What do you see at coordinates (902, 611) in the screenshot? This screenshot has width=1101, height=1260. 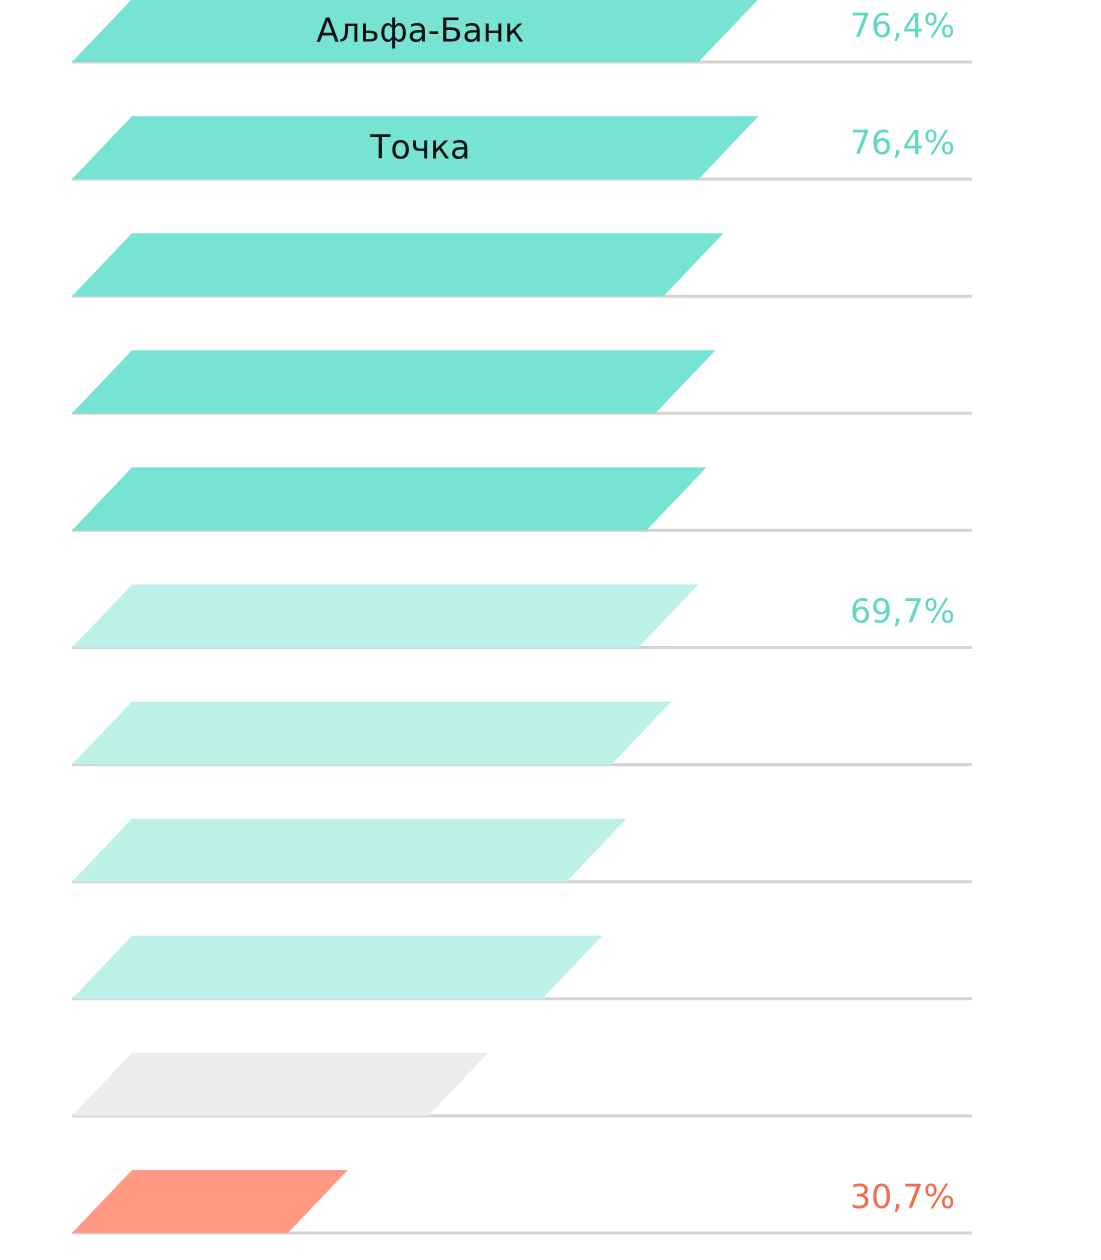 I see `data-label: 69,7%` at bounding box center [902, 611].